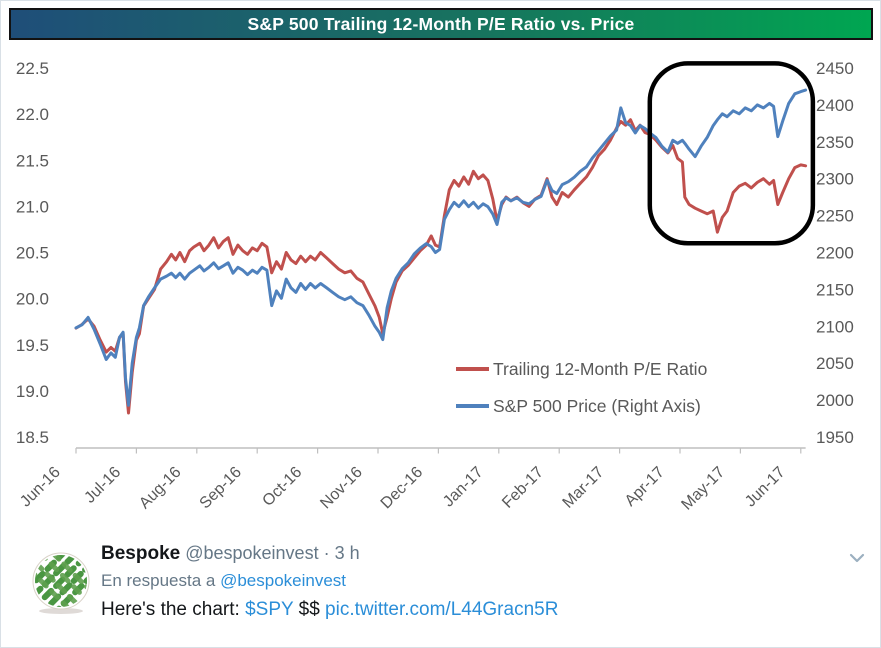 This screenshot has height=648, width=881. What do you see at coordinates (835, 289) in the screenshot?
I see `y-axis-right-label: 2150` at bounding box center [835, 289].